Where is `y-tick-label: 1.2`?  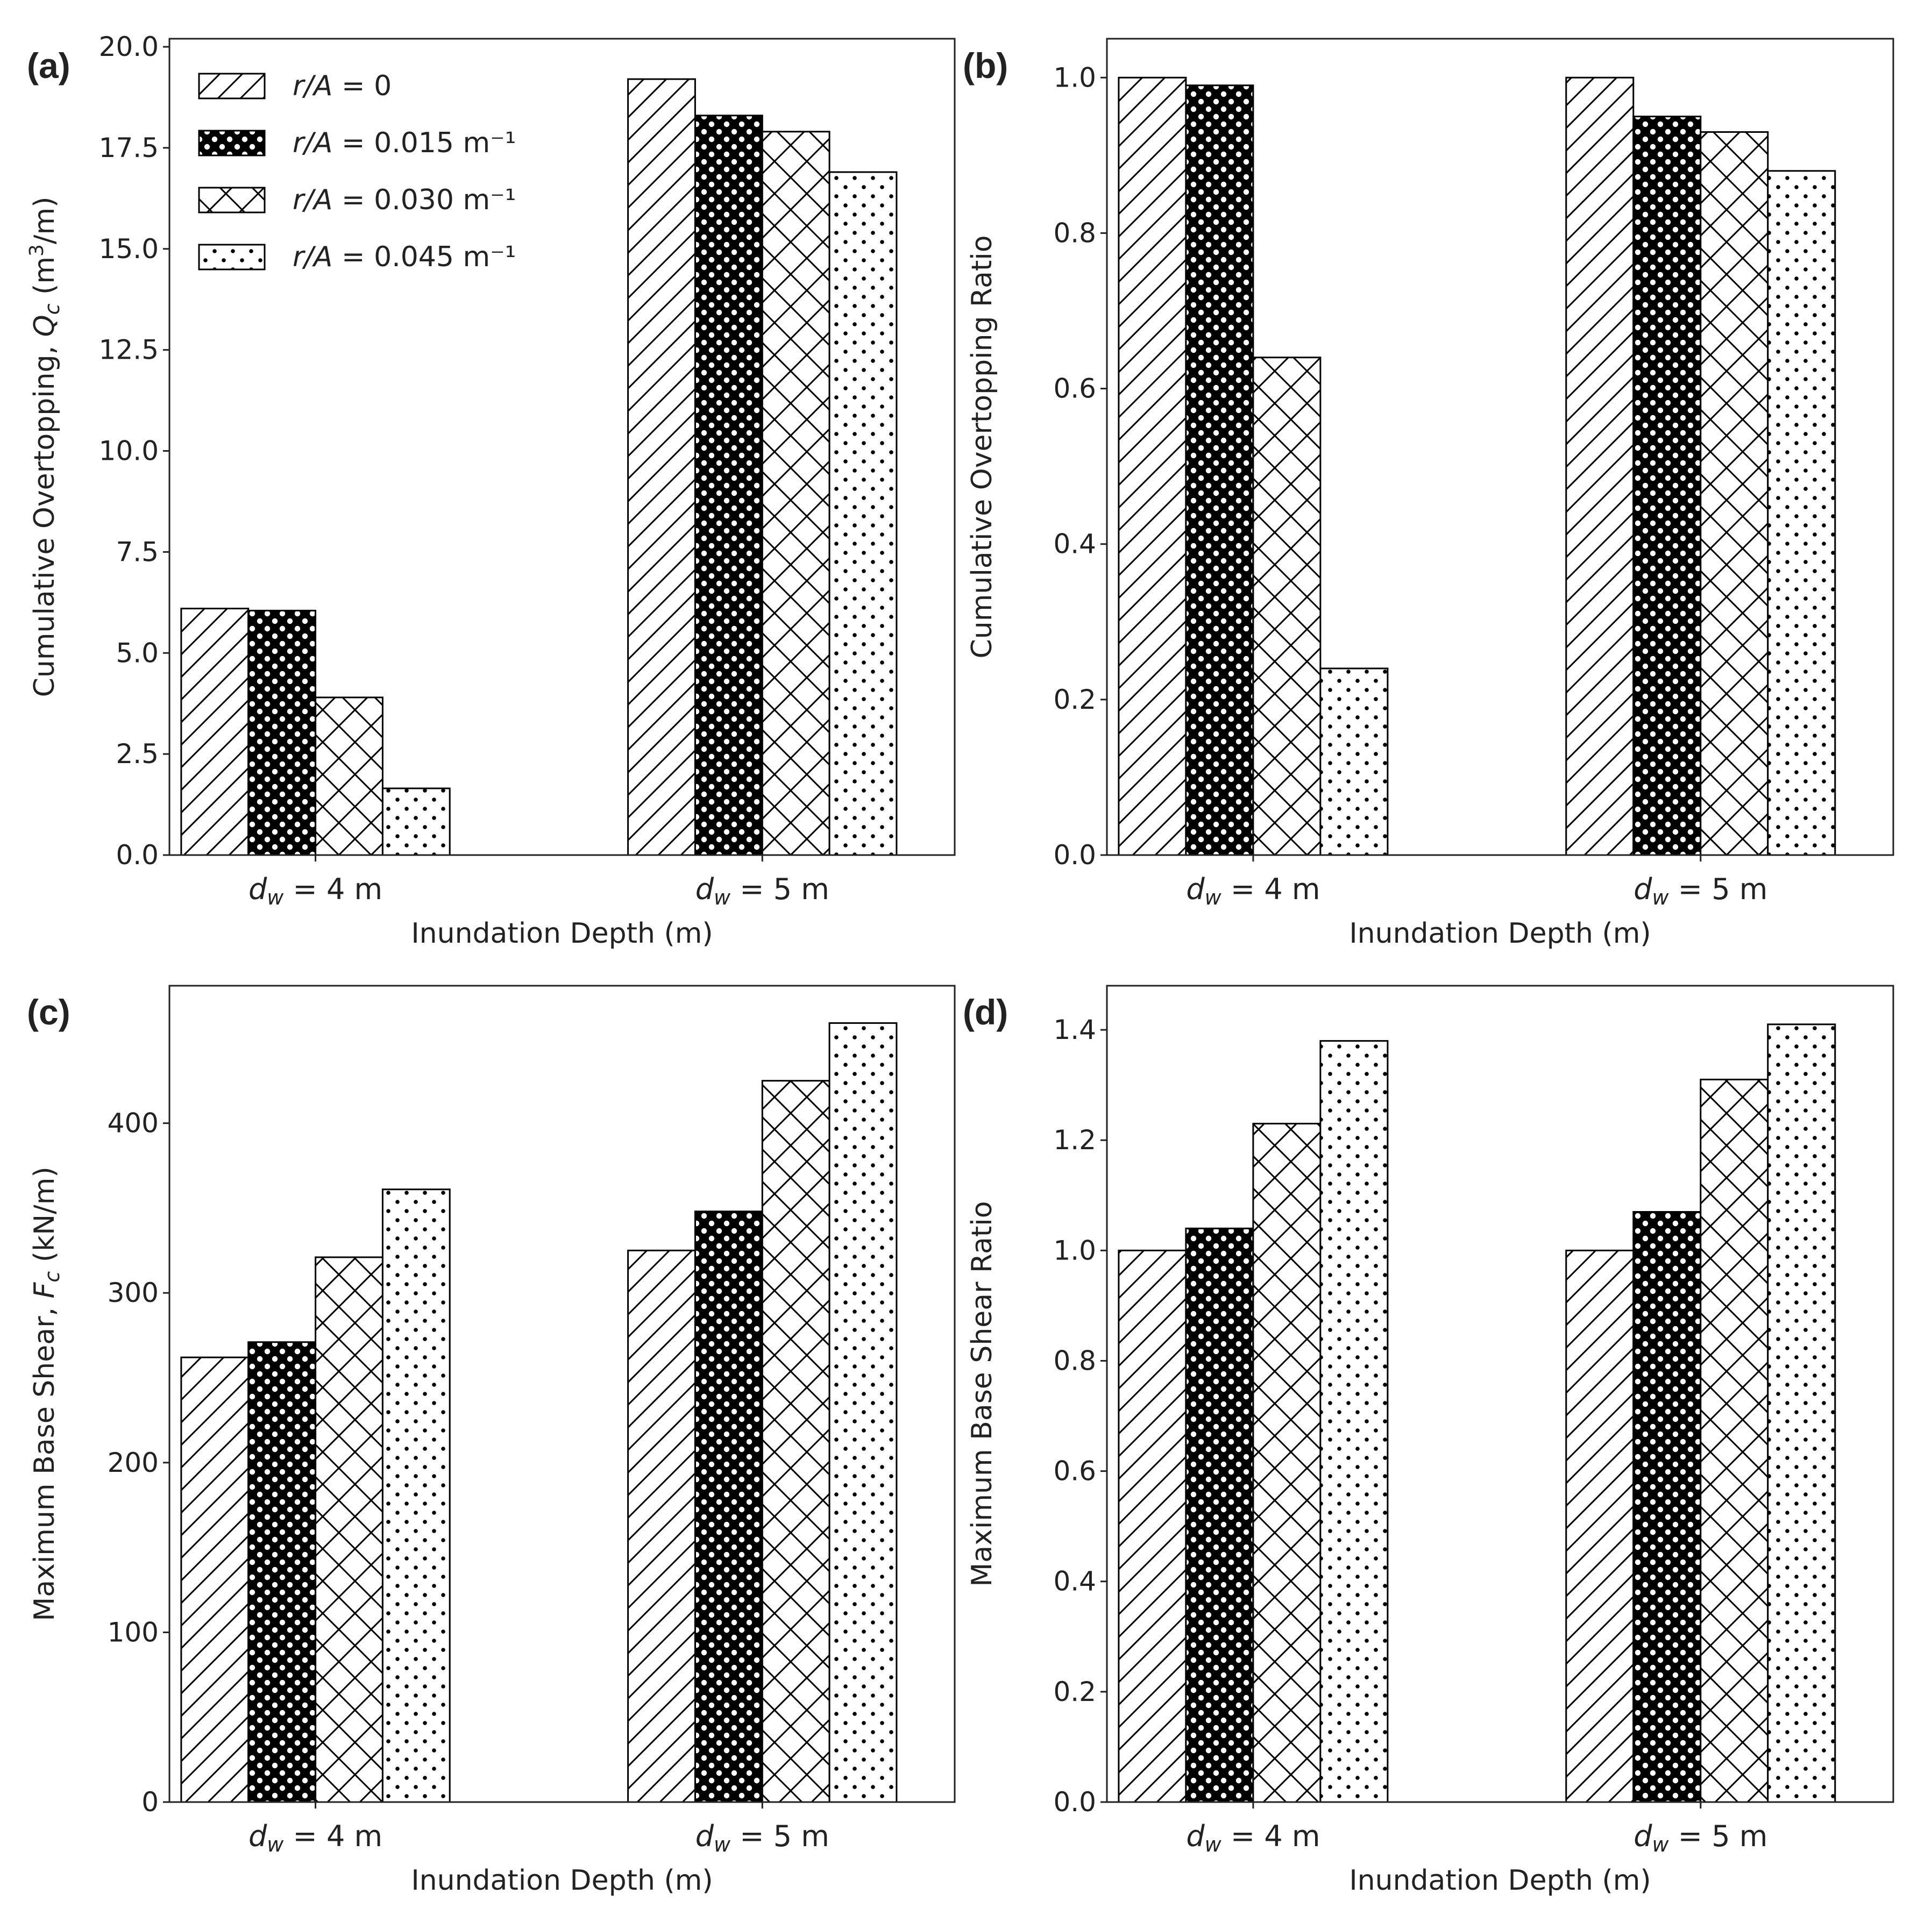 y-tick-label: 1.2 is located at coordinates (1074, 1140).